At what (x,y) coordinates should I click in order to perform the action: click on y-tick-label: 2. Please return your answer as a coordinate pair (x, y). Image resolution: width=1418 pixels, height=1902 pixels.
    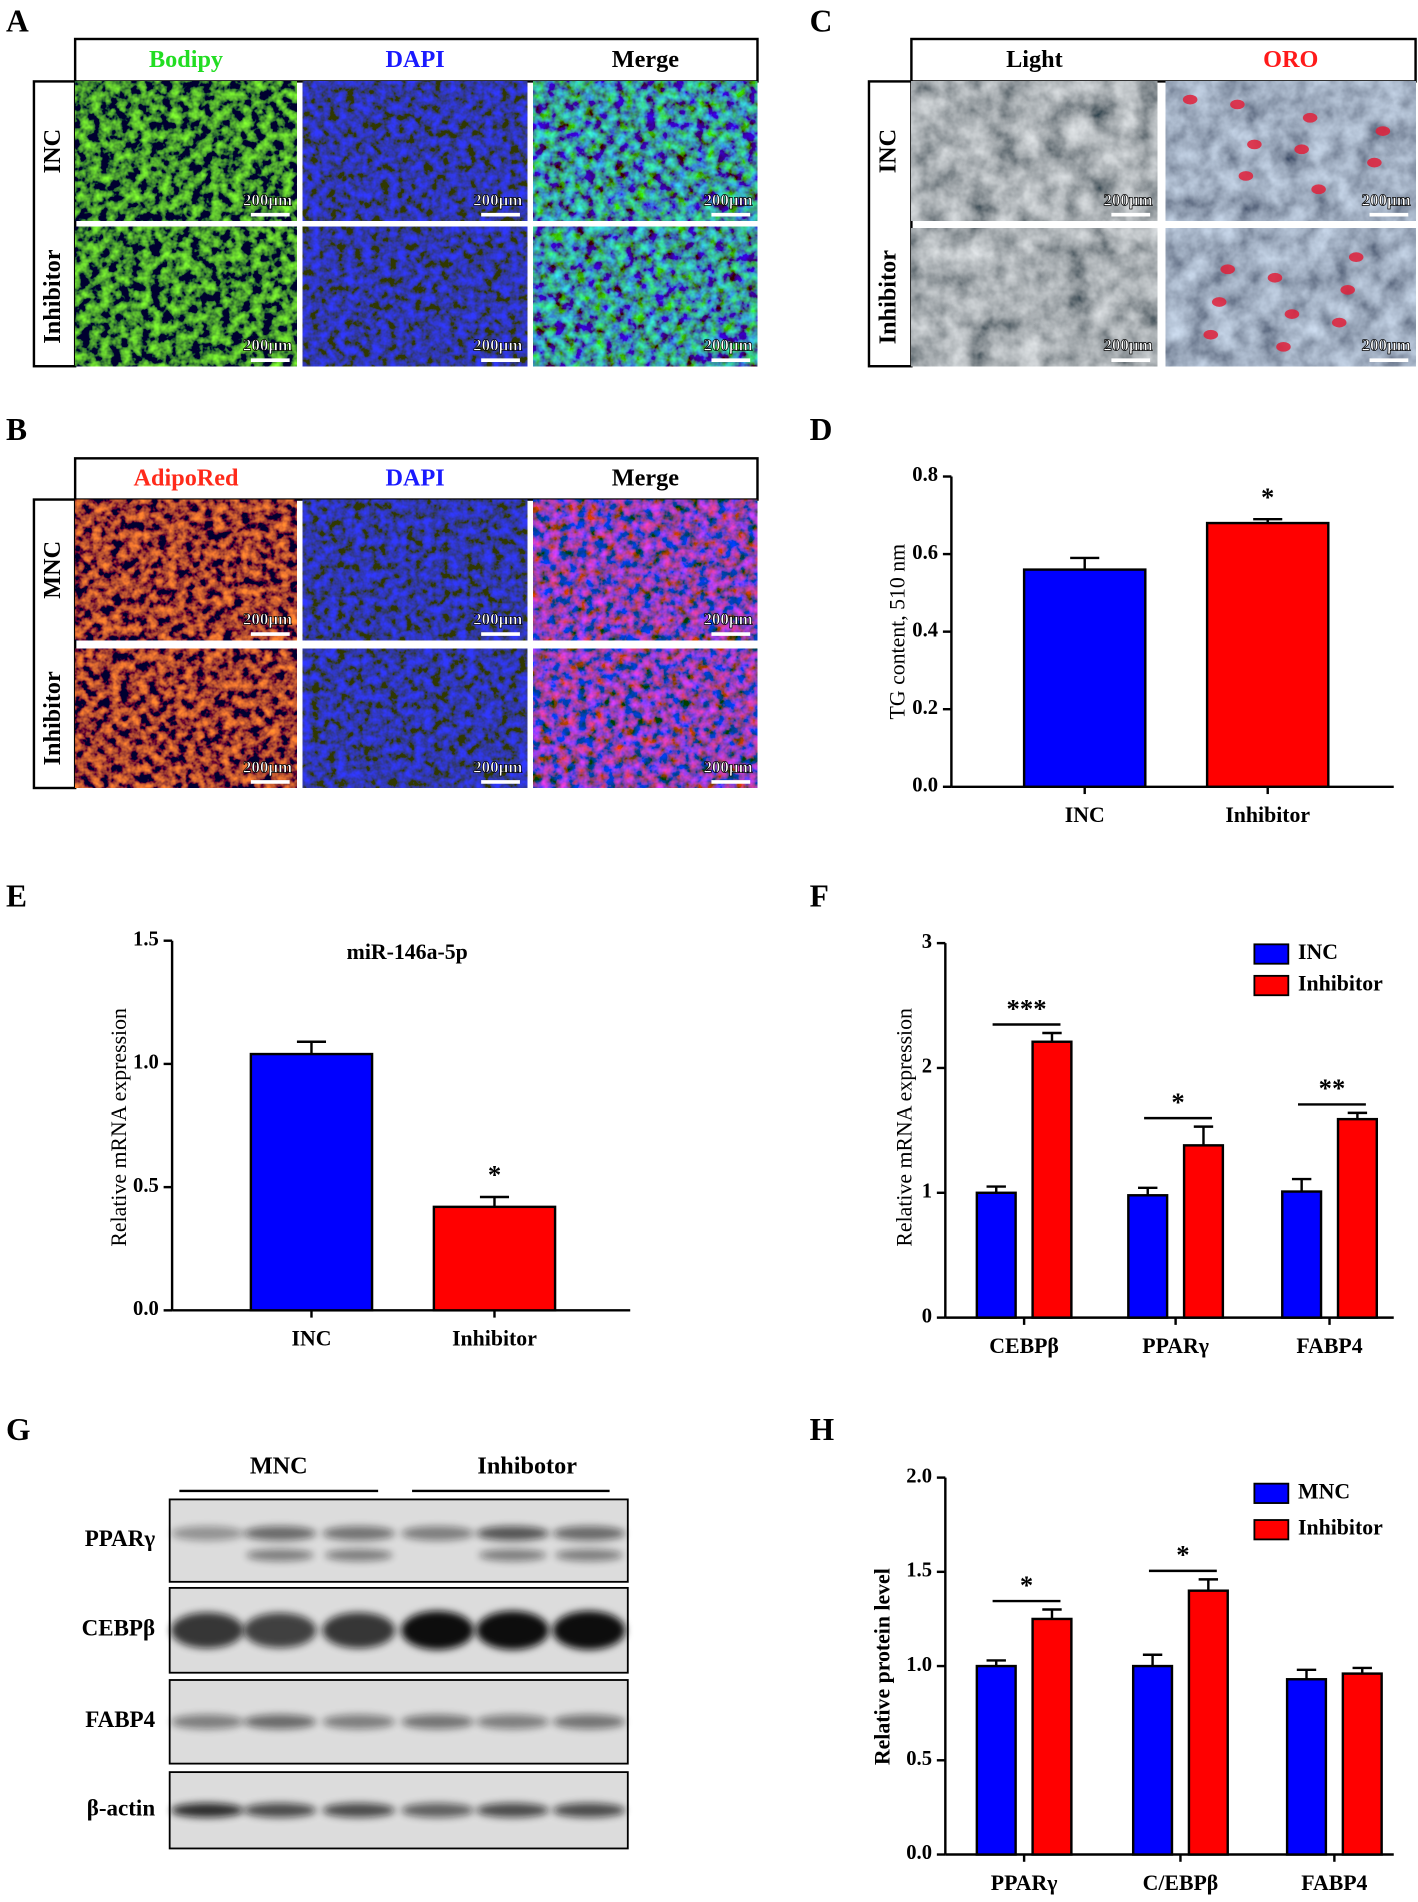
    Looking at the image, I should click on (927, 1067).